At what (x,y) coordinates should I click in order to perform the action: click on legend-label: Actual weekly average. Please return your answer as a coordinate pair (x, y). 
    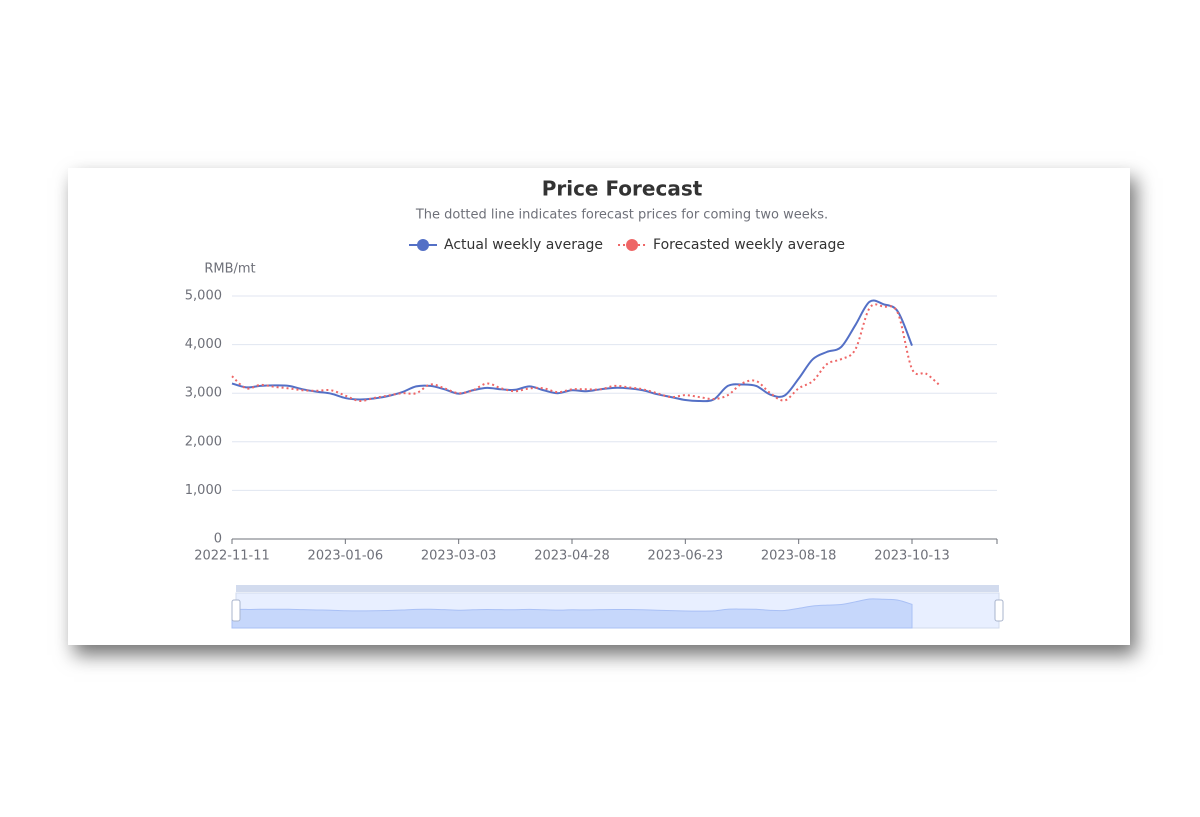
    Looking at the image, I should click on (523, 245).